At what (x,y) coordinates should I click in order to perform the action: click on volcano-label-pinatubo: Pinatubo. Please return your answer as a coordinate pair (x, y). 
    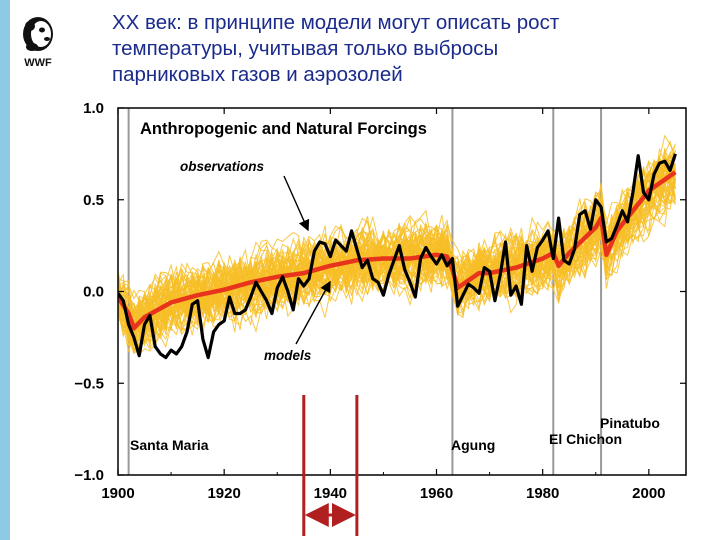
    Looking at the image, I should click on (630, 423).